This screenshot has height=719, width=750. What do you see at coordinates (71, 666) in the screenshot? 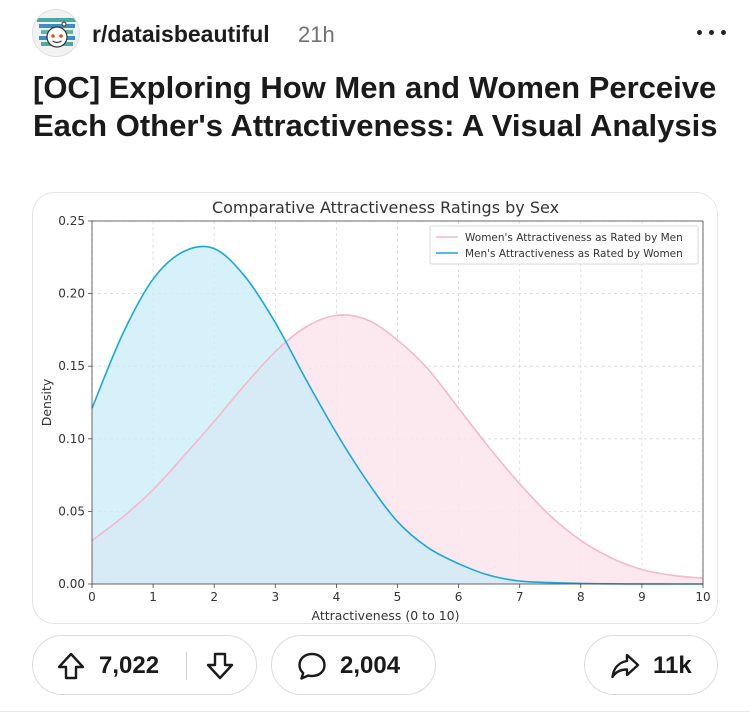
I see `arrow-up-icon` at bounding box center [71, 666].